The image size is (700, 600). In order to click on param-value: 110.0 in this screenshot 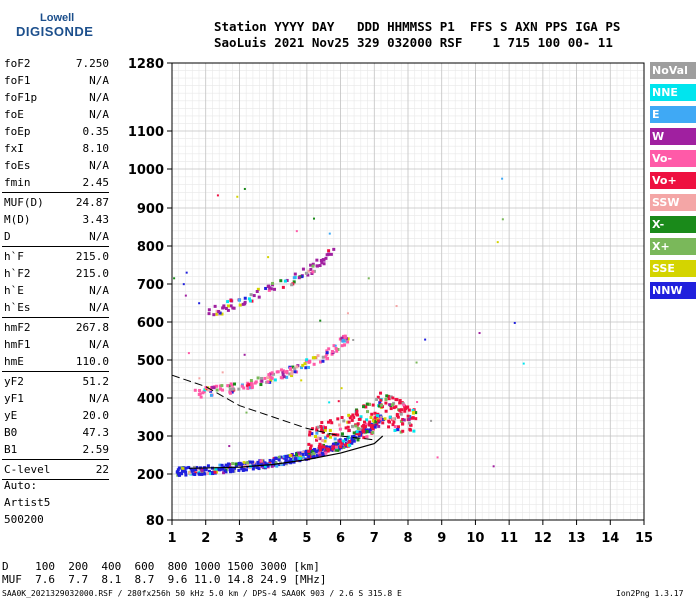, I will do `click(92, 361)`.